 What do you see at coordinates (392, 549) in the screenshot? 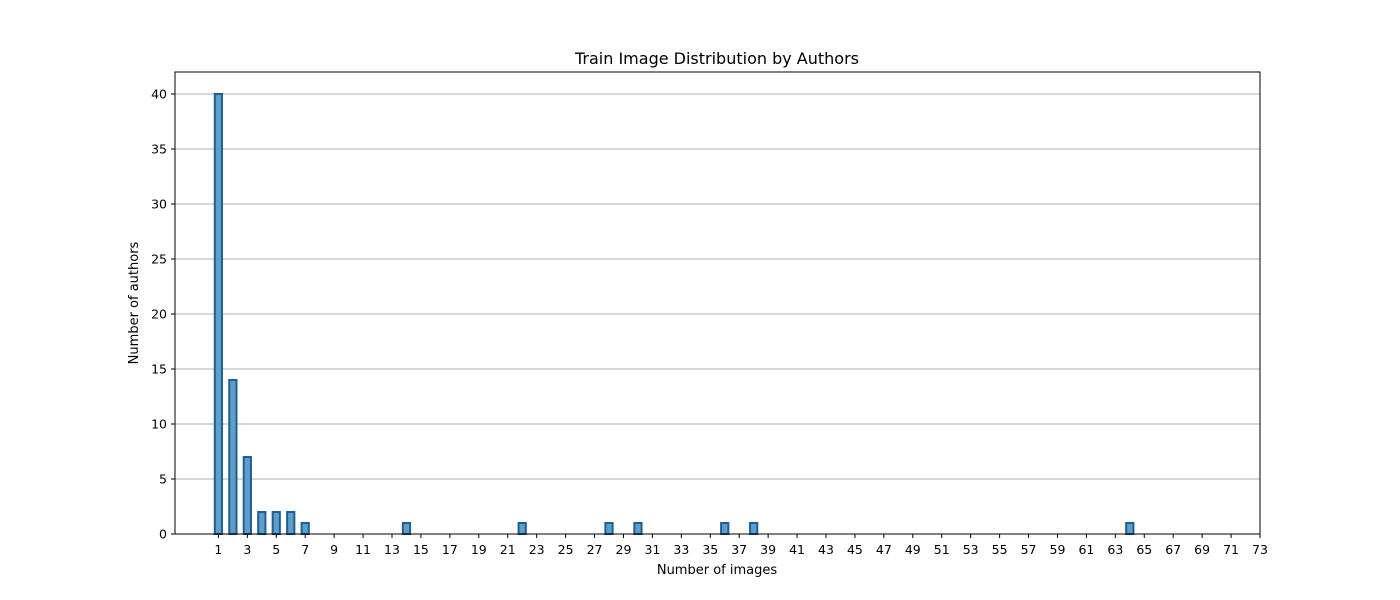
I see `x-tick-label: 13` at bounding box center [392, 549].